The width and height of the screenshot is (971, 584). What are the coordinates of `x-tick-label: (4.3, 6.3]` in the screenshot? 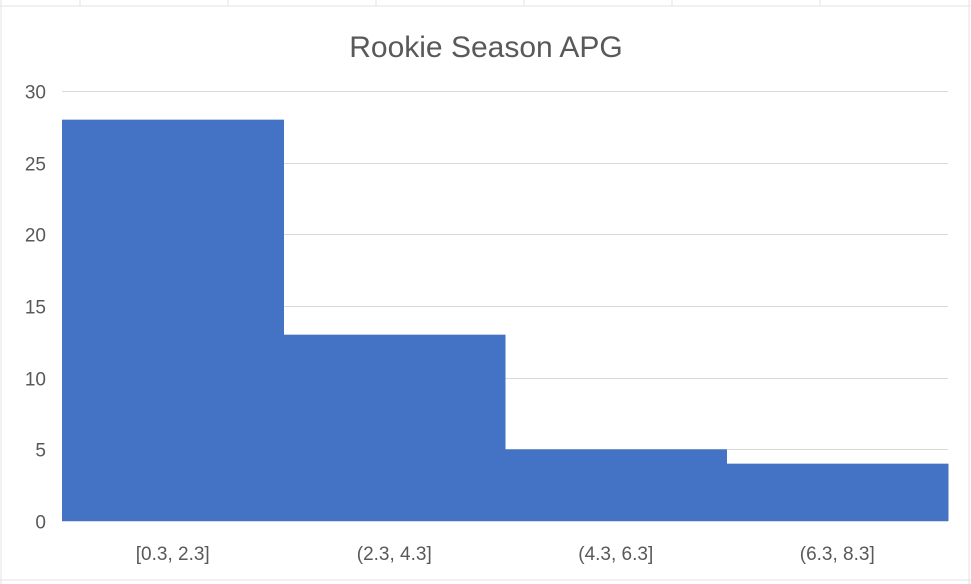 It's located at (615, 554).